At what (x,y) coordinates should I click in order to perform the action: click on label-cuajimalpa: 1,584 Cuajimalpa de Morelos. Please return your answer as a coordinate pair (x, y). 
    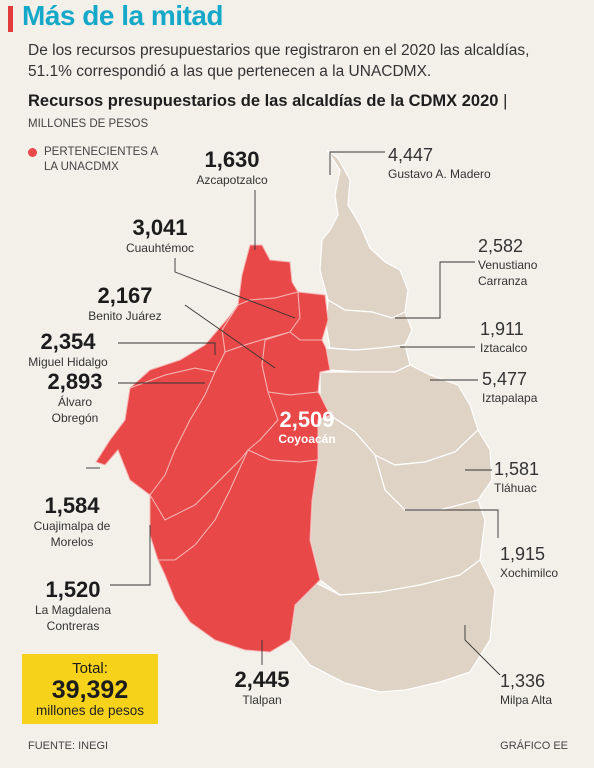
    Looking at the image, I should click on (72, 522).